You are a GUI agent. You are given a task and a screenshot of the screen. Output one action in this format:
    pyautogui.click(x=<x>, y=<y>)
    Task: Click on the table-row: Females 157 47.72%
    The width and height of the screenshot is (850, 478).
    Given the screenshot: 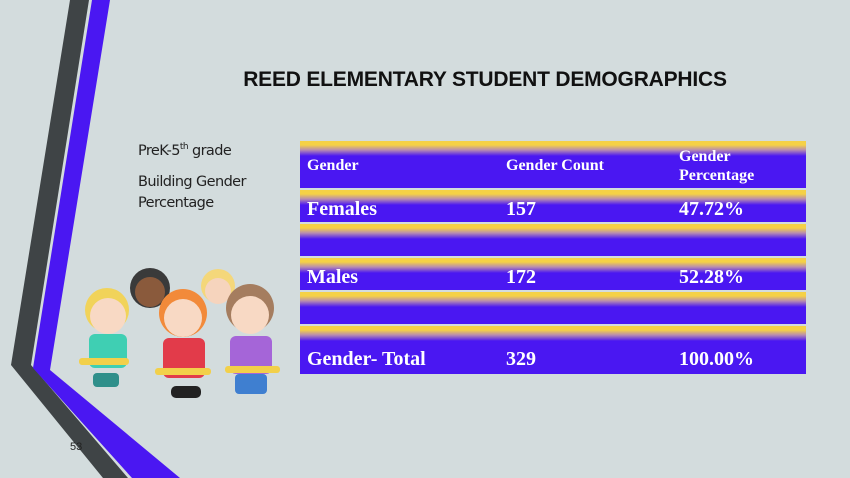 What is the action you would take?
    pyautogui.click(x=553, y=207)
    